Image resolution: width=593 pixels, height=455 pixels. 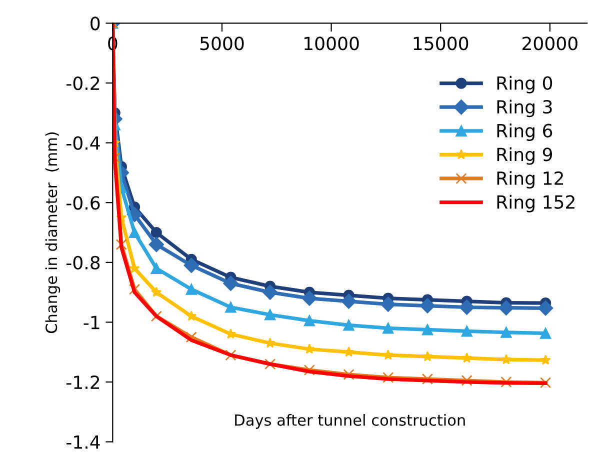 What do you see at coordinates (535, 203) in the screenshot?
I see `legend-label: Ring 152` at bounding box center [535, 203].